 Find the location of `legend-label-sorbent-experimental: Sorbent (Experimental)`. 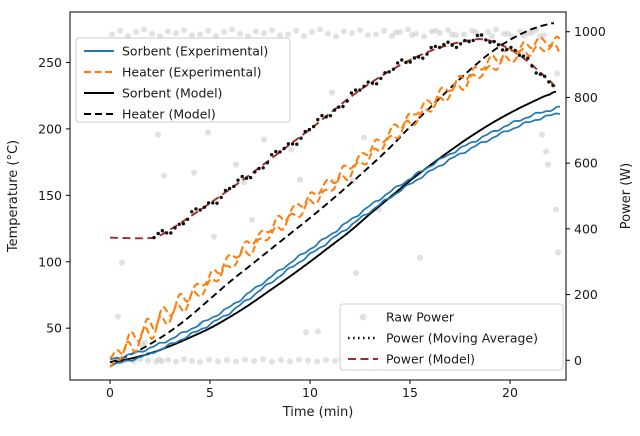

legend-label-sorbent-experimental: Sorbent (Experimental) is located at coordinates (195, 51).